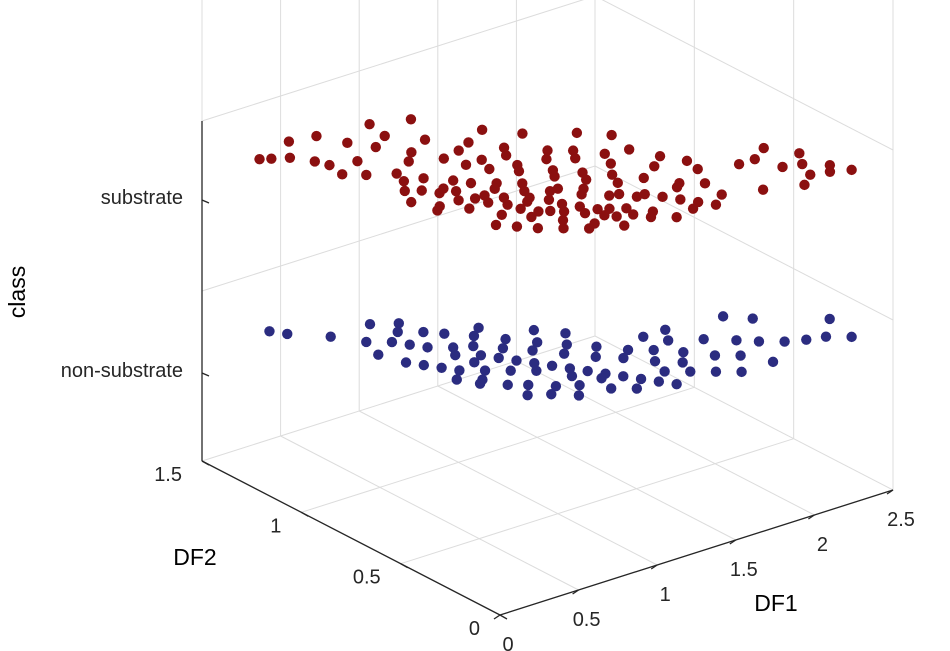 Image resolution: width=950 pixels, height=651 pixels. I want to click on x-tick-label: 0.5, so click(587, 620).